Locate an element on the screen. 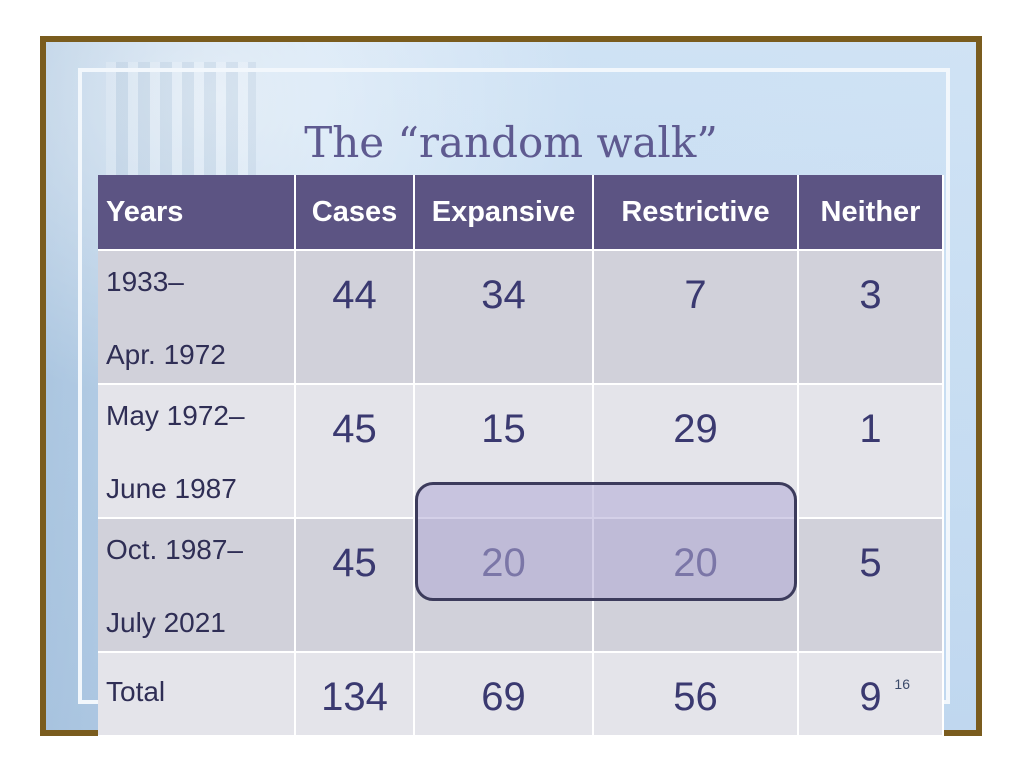  neither-cell: 5 is located at coordinates (871, 585).